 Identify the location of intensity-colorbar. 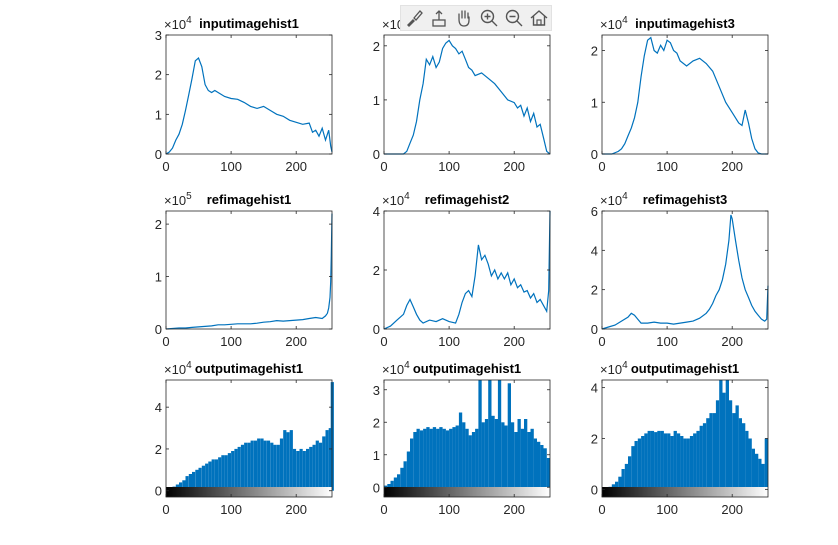
(249, 492).